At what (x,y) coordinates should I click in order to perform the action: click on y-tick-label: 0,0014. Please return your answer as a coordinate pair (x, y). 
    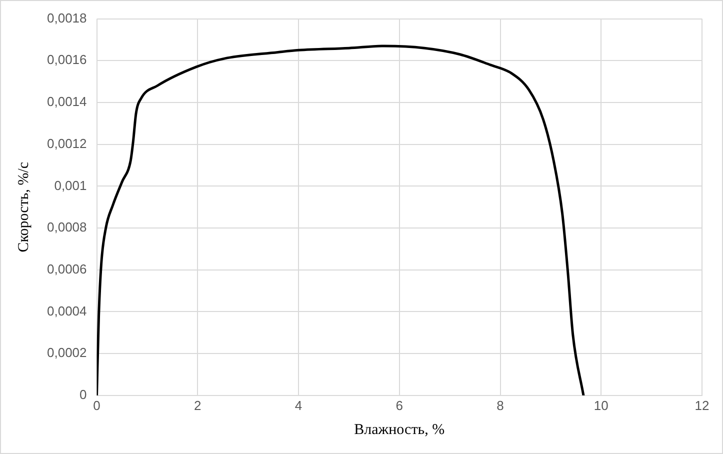
    Looking at the image, I should click on (66, 102).